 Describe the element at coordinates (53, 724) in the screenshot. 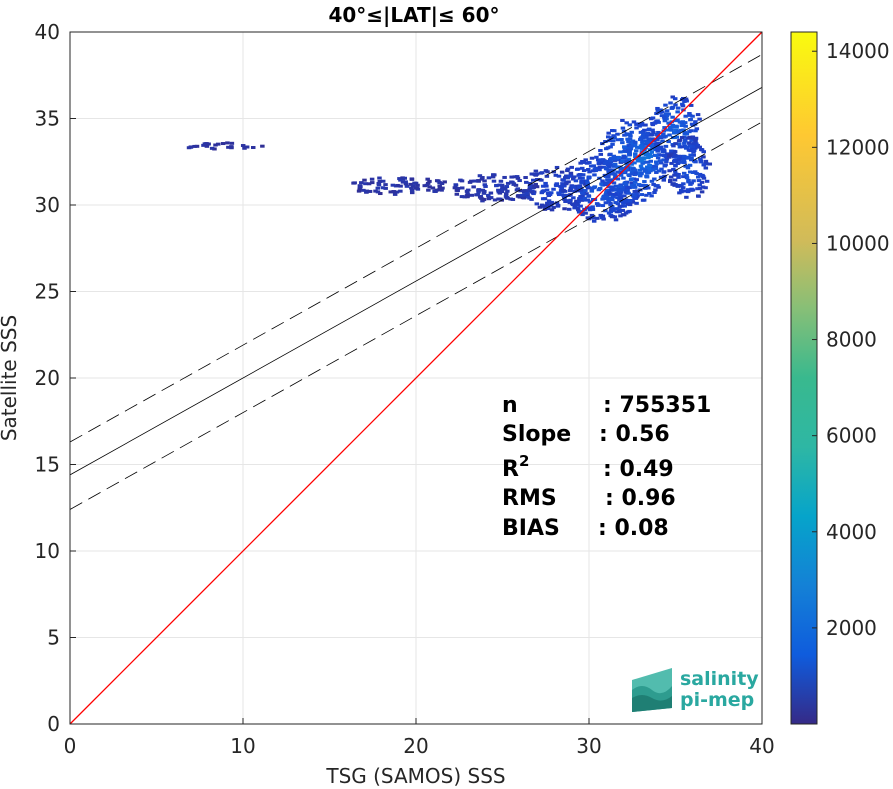

I see `y-tick-label: 0` at that location.